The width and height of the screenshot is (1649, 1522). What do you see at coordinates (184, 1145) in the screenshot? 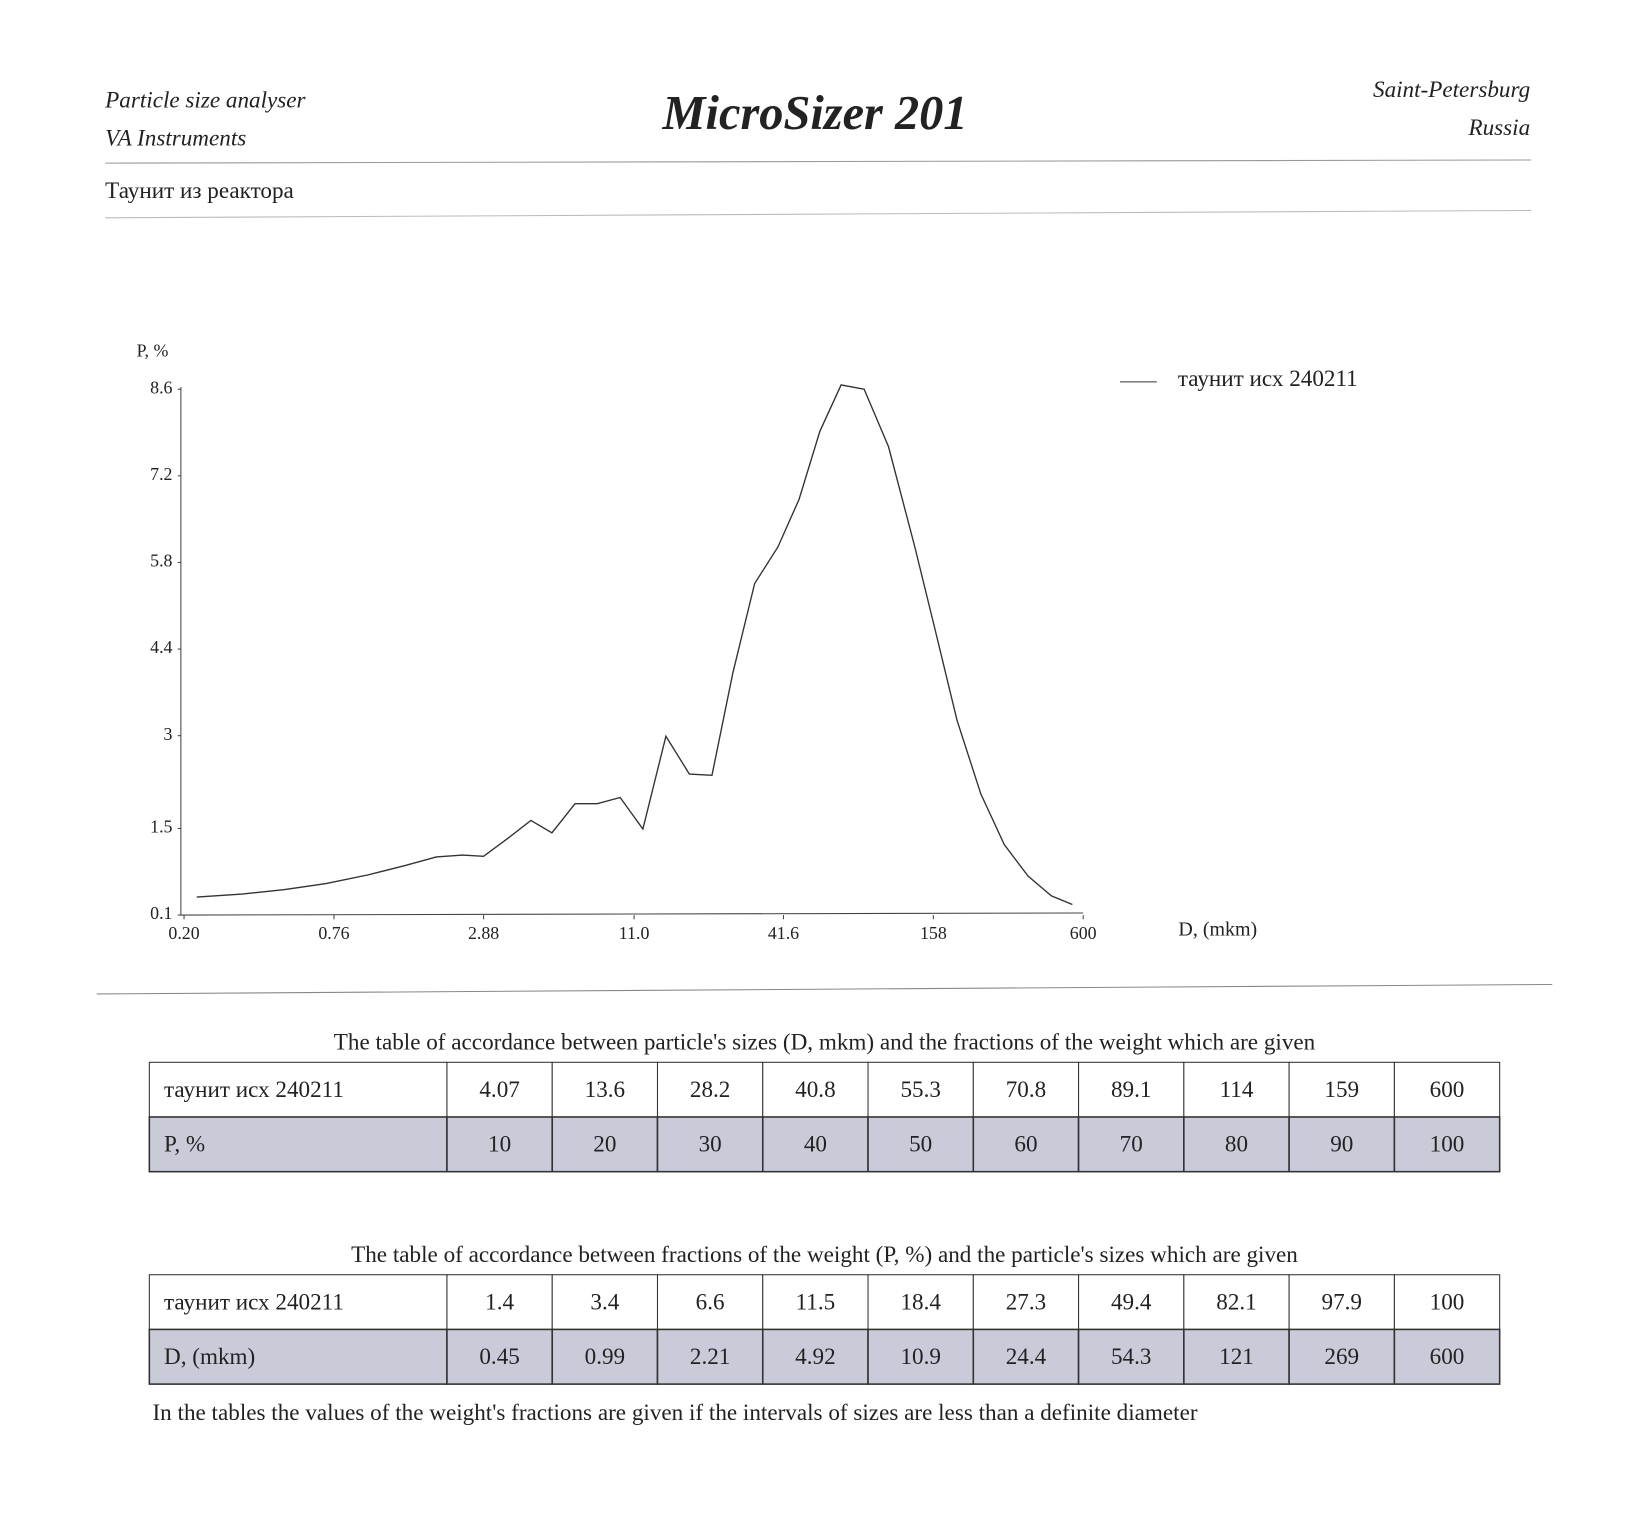
I see `cell-text: P, %` at bounding box center [184, 1145].